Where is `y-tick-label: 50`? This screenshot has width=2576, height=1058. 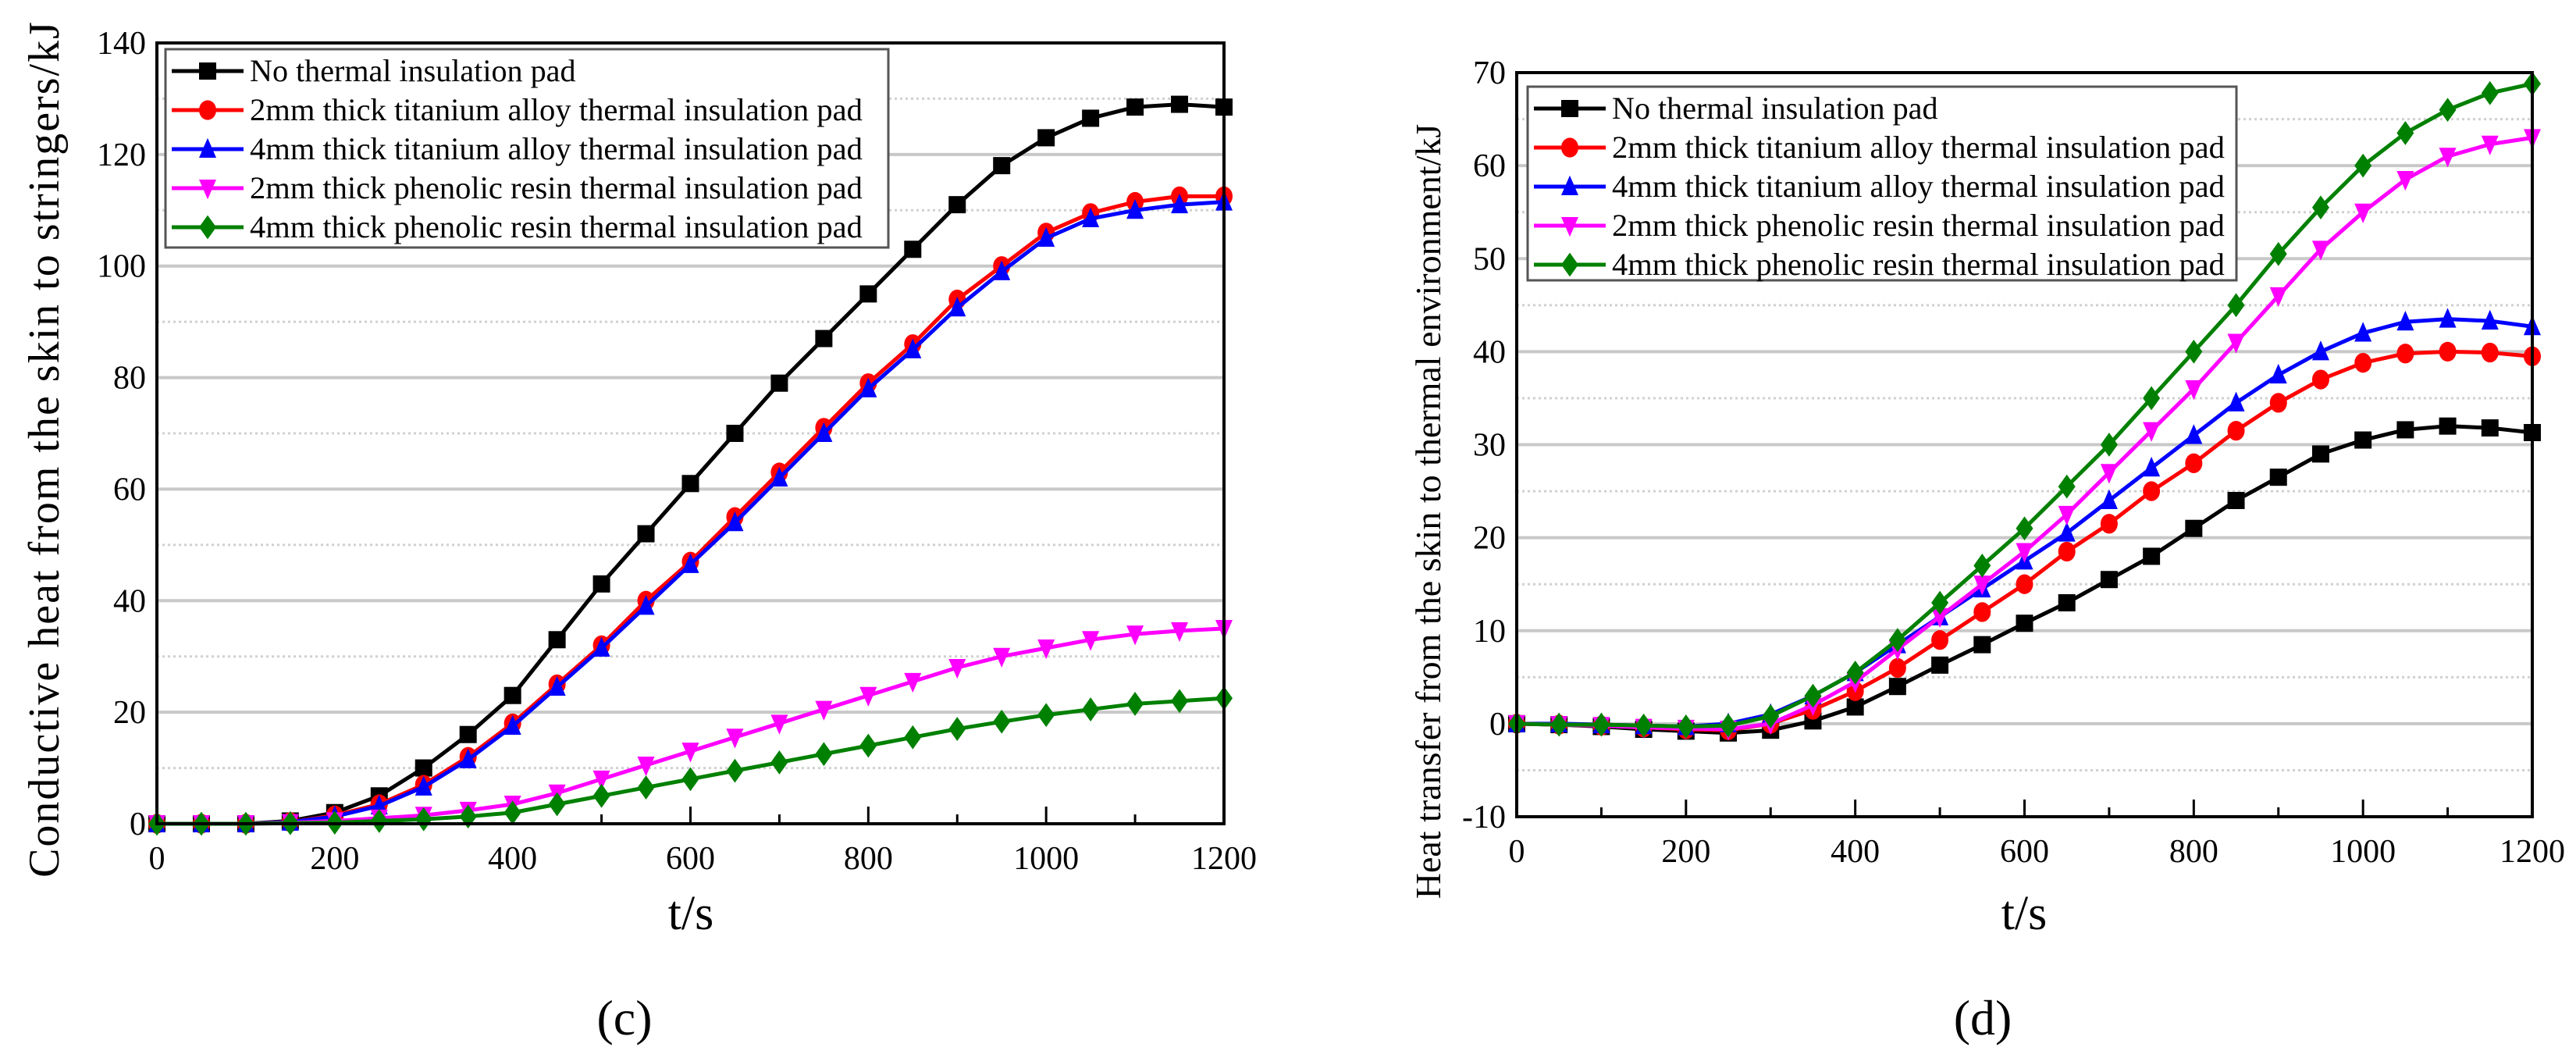
y-tick-label: 50 is located at coordinates (1489, 259).